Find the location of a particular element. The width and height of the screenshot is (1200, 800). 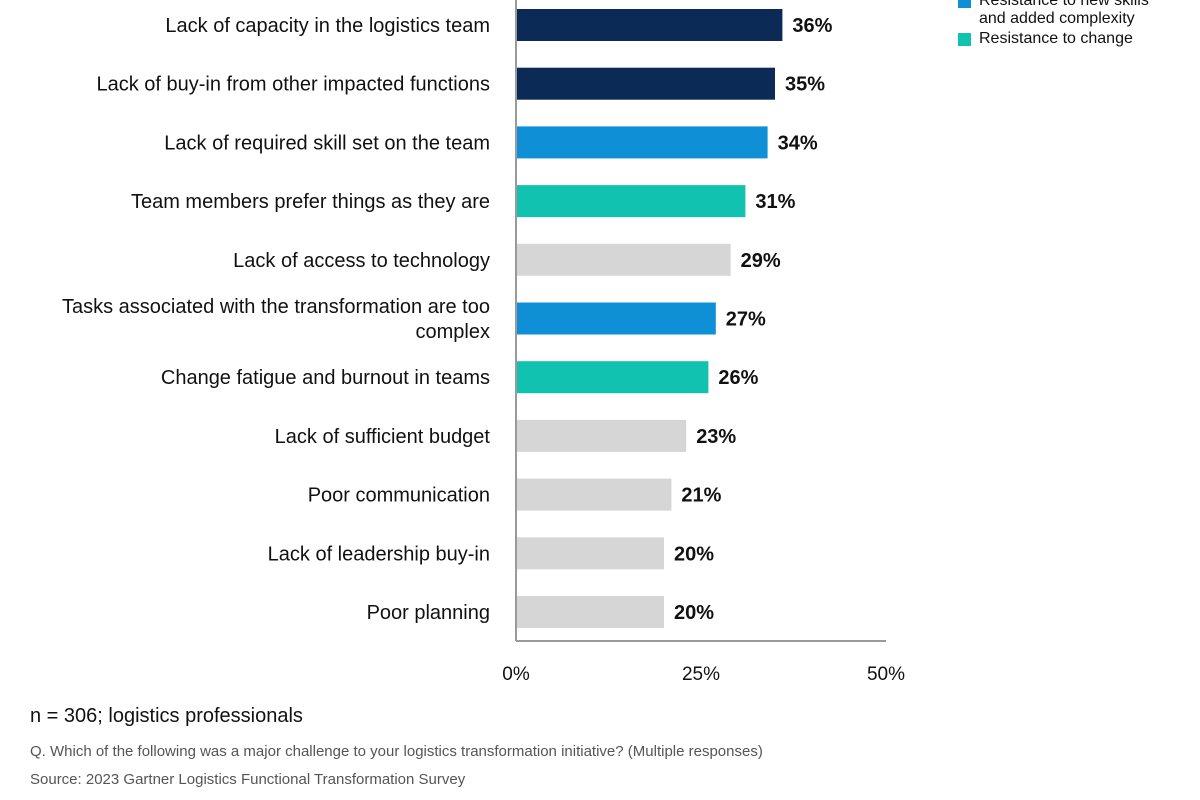

legend-label-blue-line-2: and added complexity is located at coordinates (1057, 18).